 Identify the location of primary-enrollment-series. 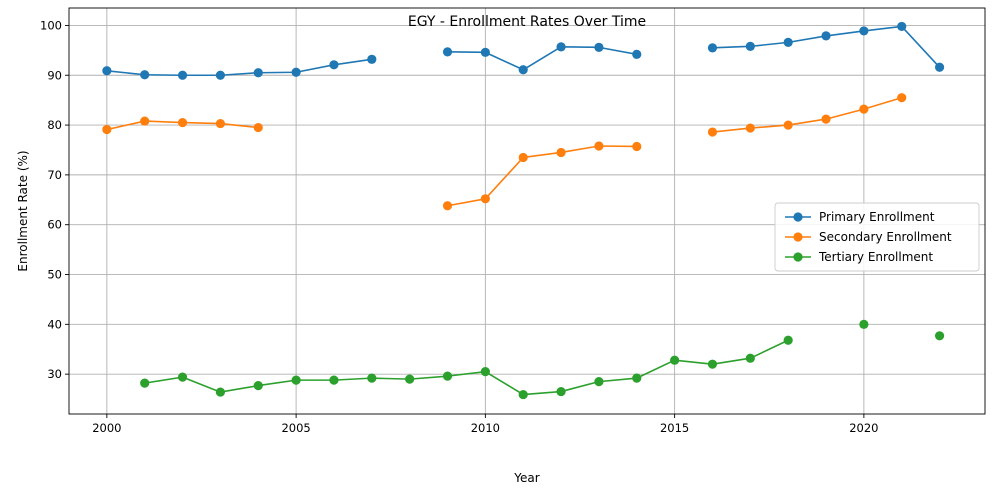
(523, 50).